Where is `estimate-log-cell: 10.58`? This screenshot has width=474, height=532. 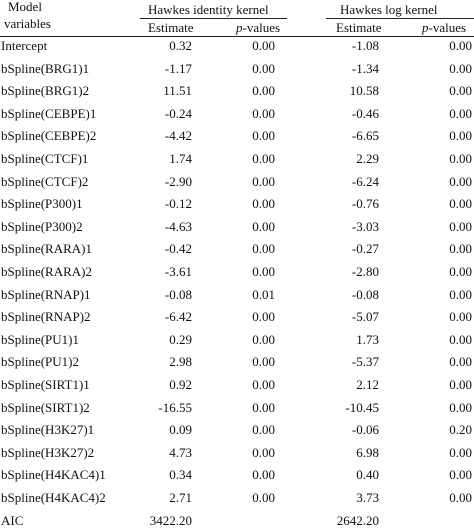 estimate-log-cell: 10.58 is located at coordinates (364, 91).